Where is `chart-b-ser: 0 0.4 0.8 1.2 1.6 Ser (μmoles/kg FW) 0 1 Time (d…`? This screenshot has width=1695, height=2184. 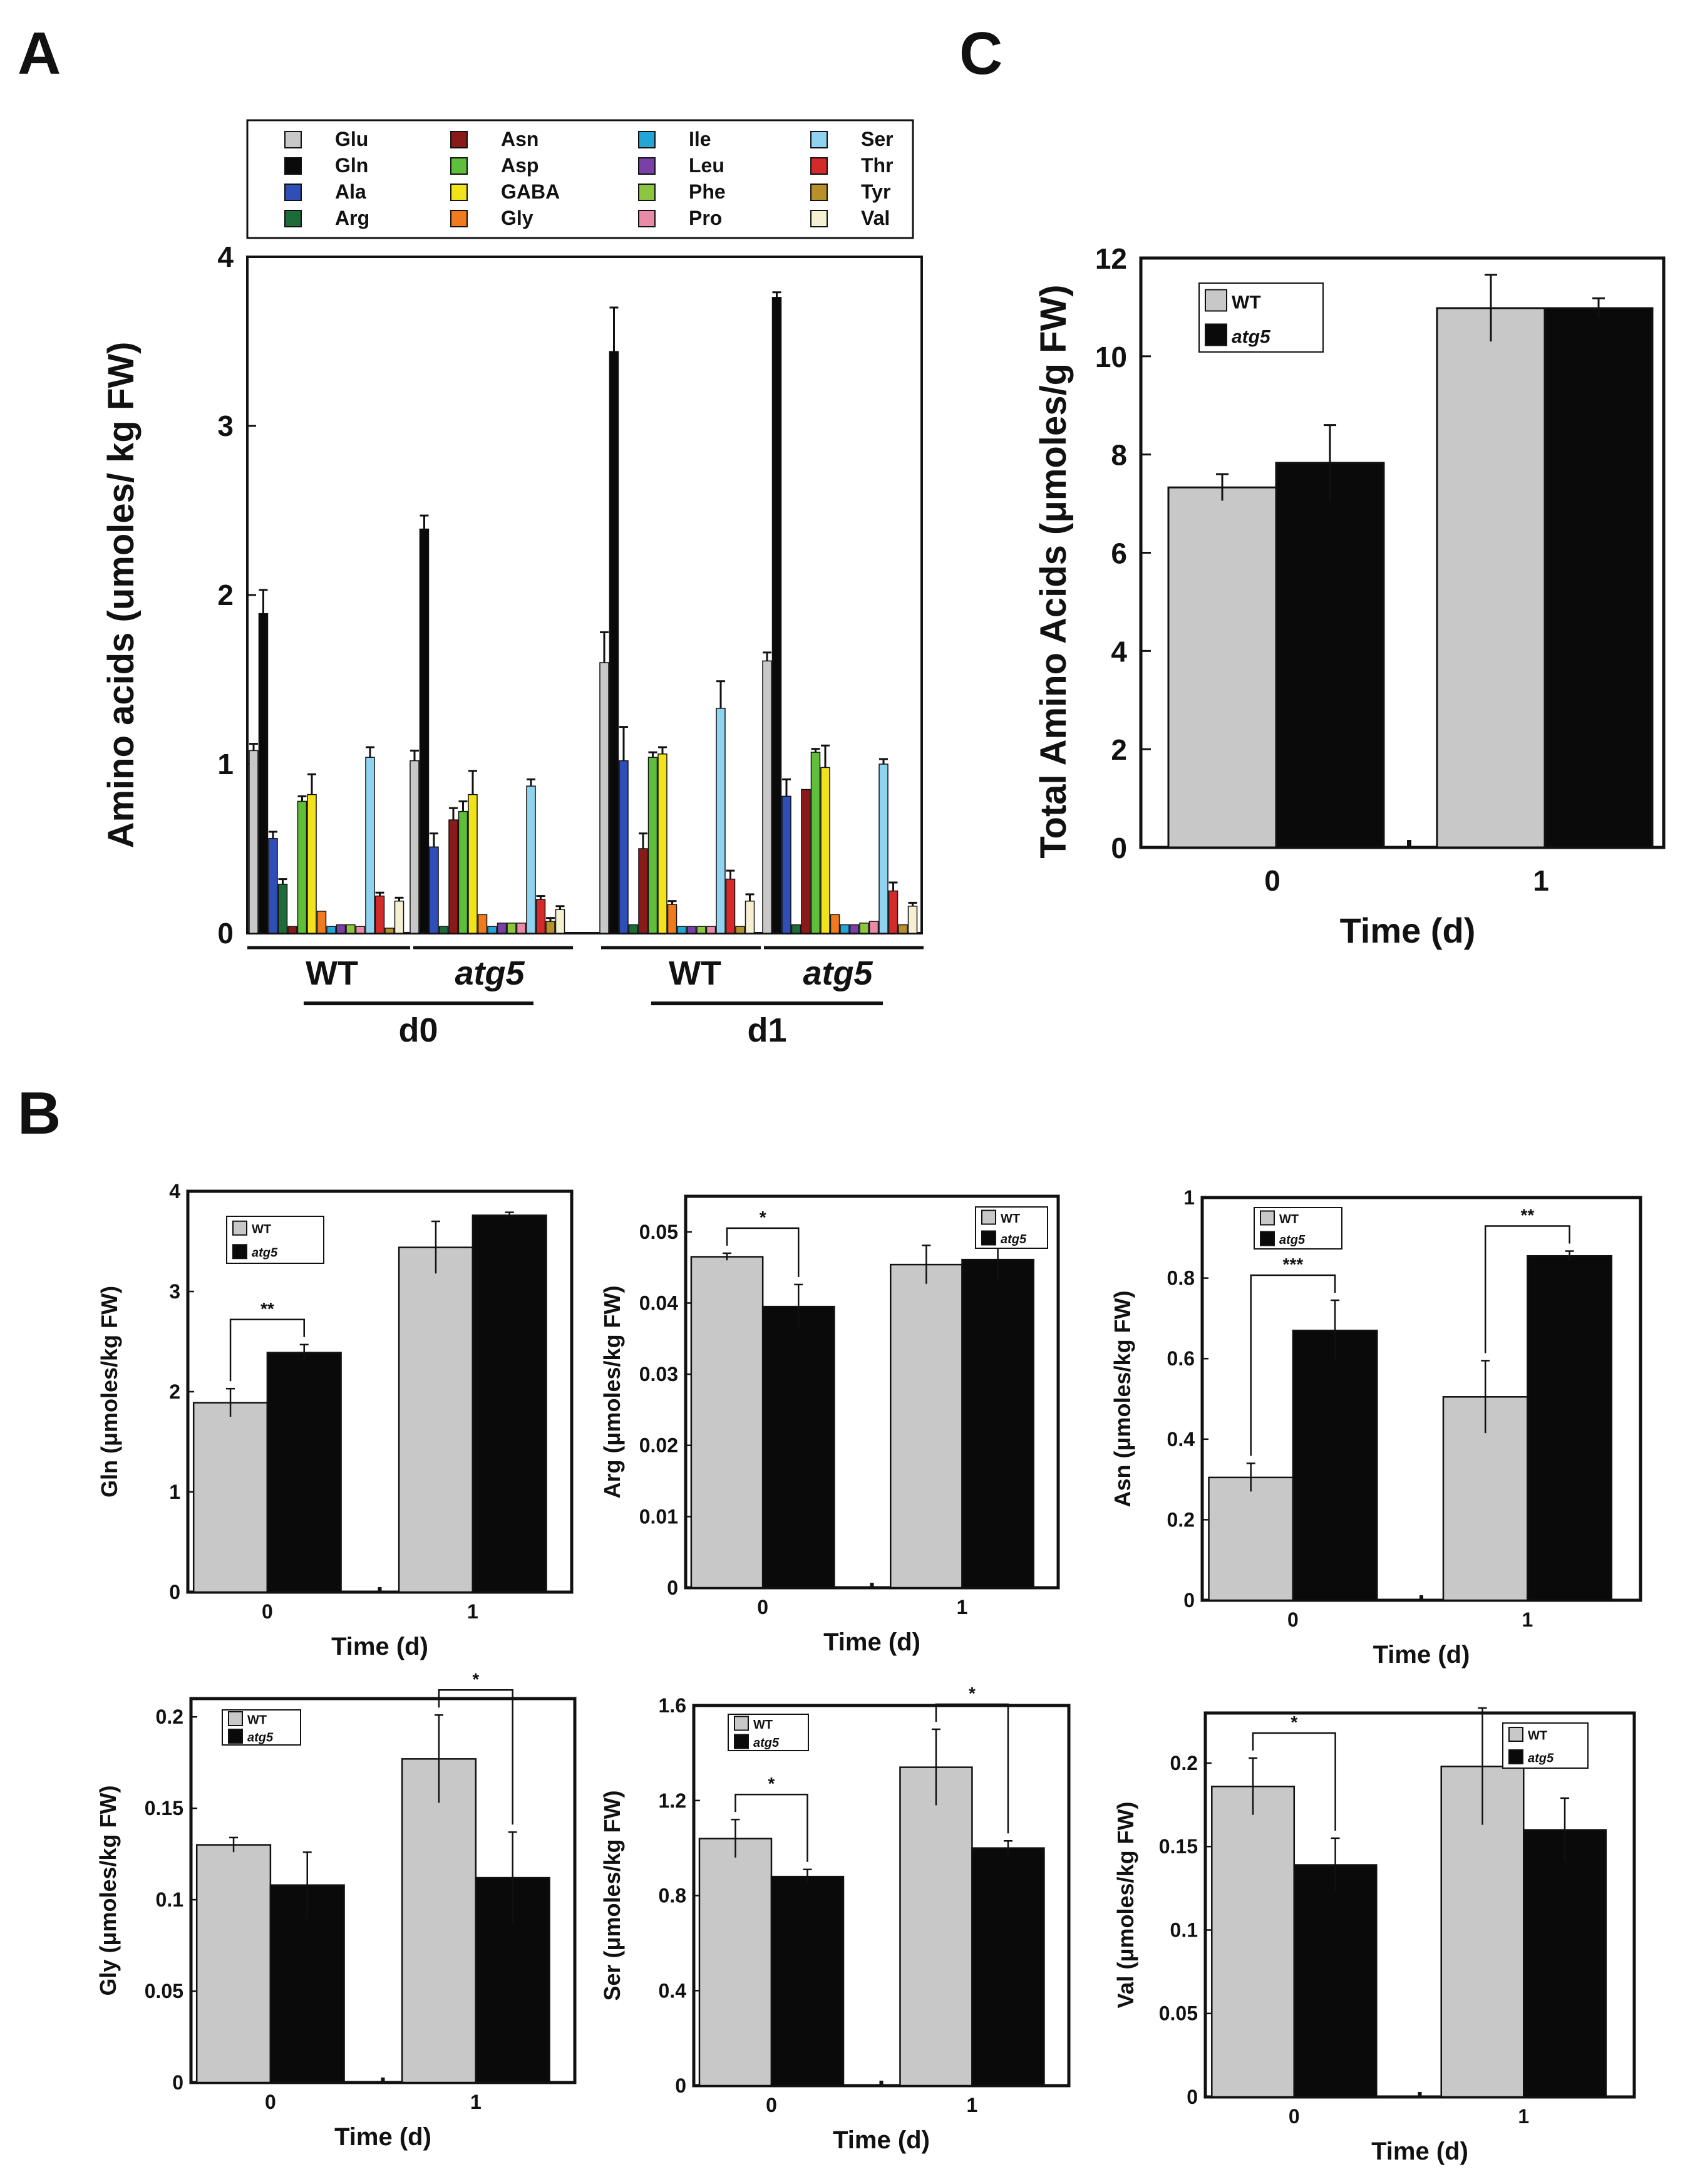 chart-b-ser: 0 0.4 0.8 1.2 1.6 Ser (μmoles/kg FW) 0 1 Time (d… is located at coordinates (835, 1919).